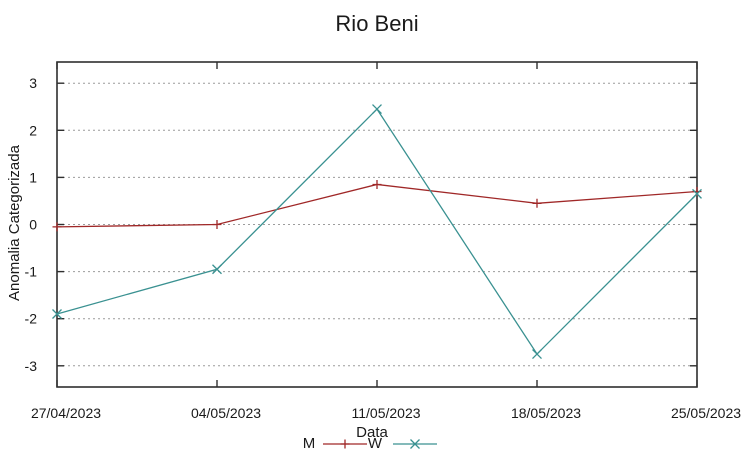  What do you see at coordinates (33, 225) in the screenshot?
I see `y-tick-label: 0` at bounding box center [33, 225].